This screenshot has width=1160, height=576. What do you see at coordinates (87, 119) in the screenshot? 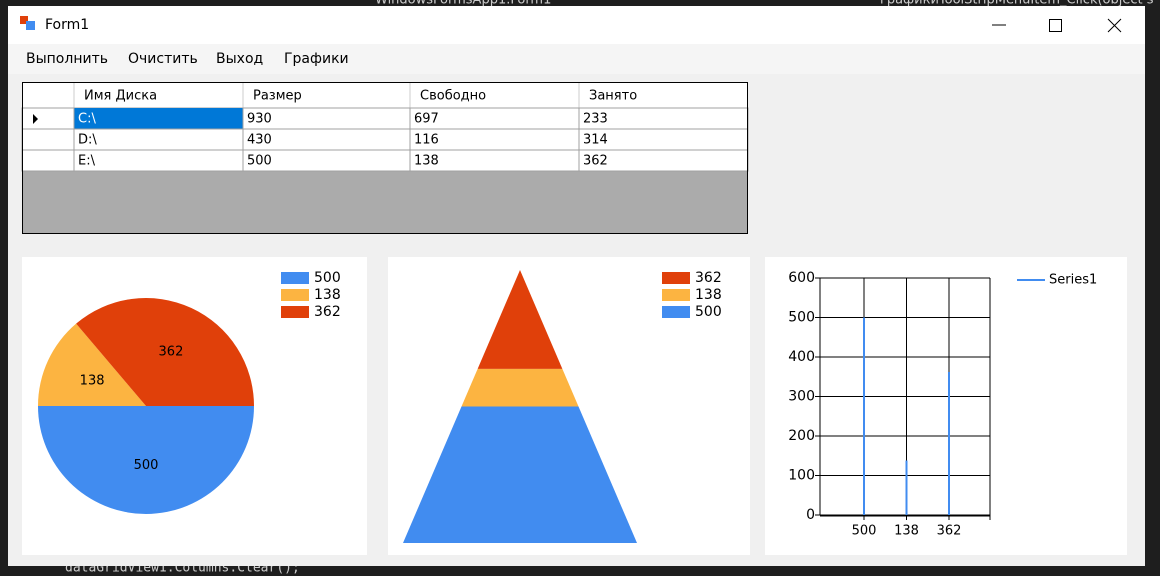
I see `cell: C:\` at bounding box center [87, 119].